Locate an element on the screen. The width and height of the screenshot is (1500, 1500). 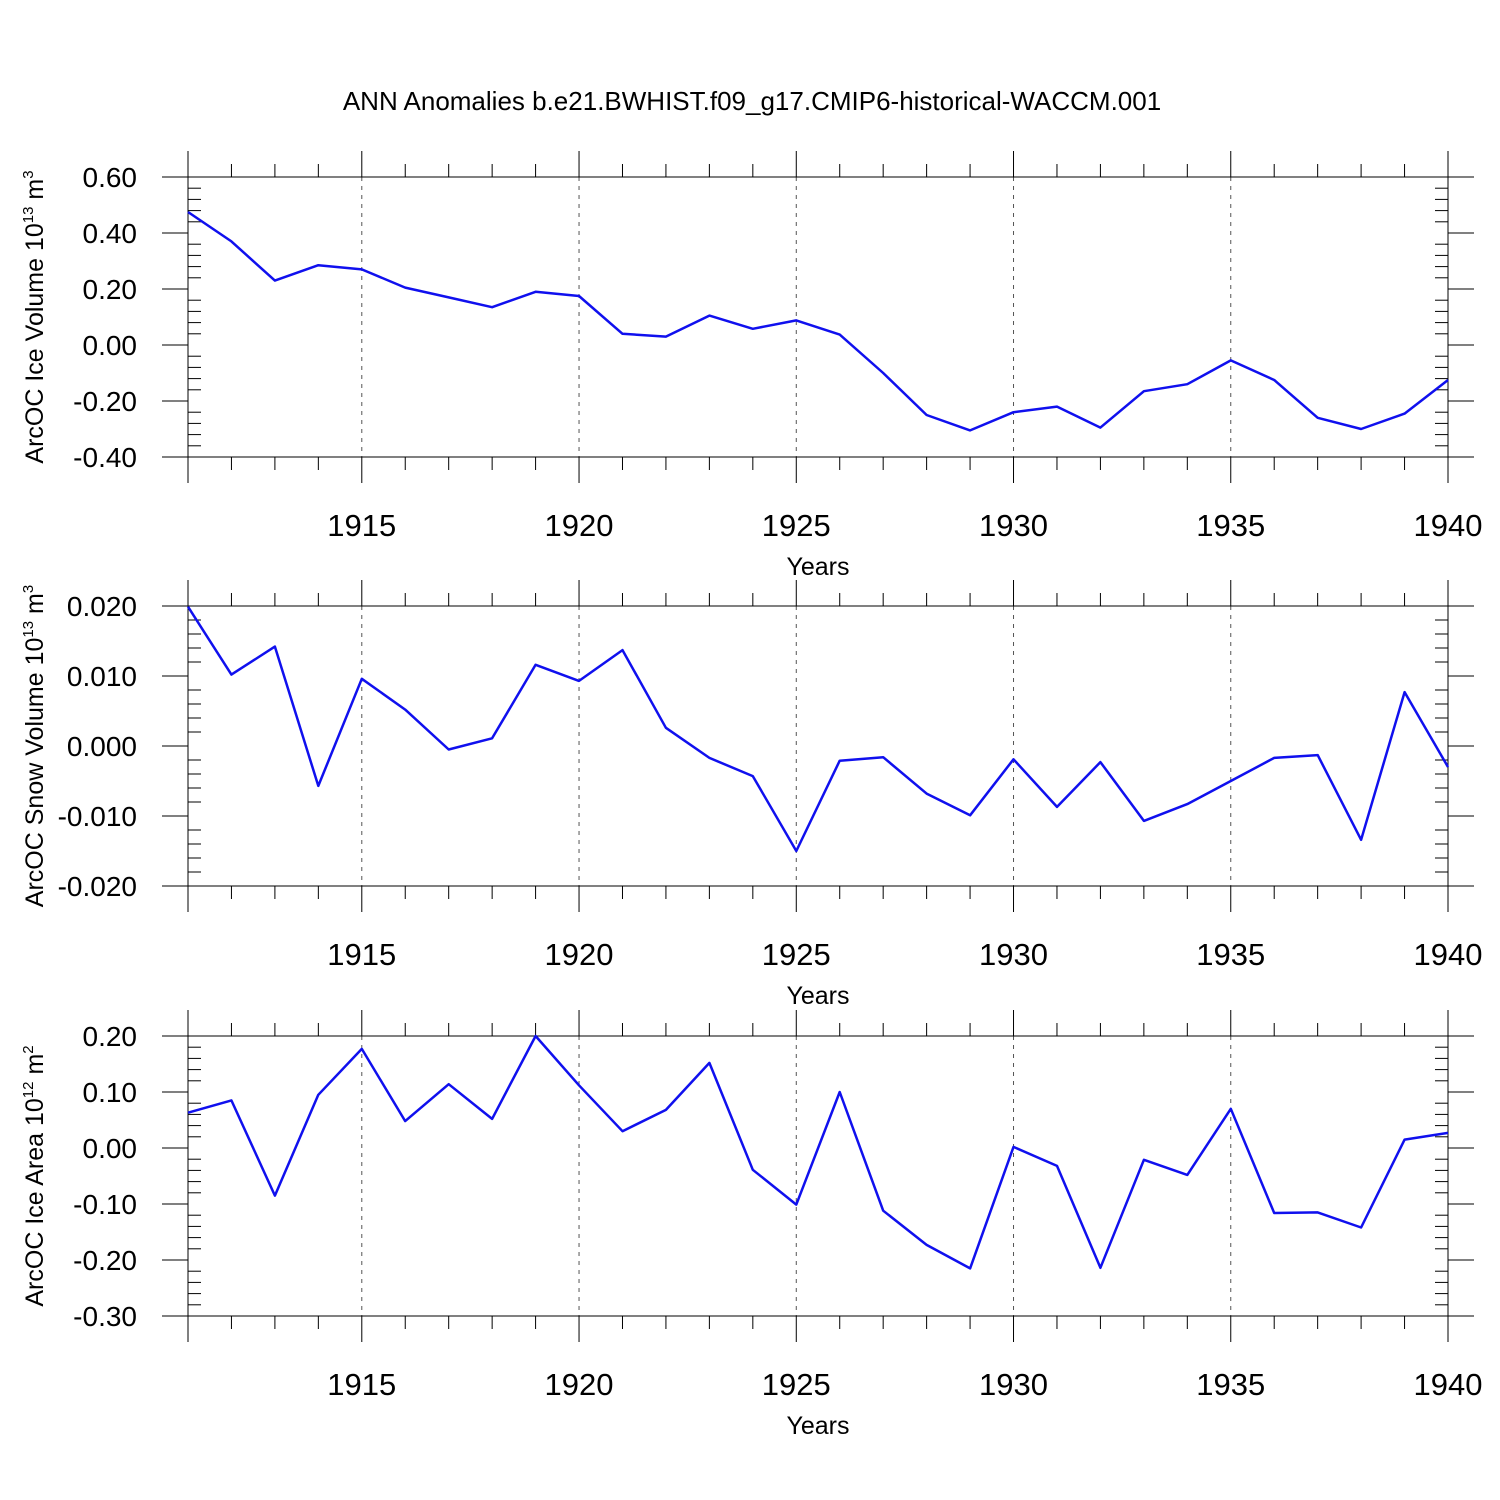
y-axis-label-superscript: 12 is located at coordinates (28, 1090).